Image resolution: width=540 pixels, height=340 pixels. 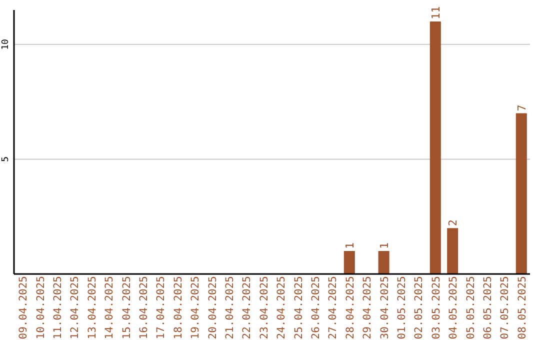 I want to click on x-tick-label: 04.05.2025, so click(x=454, y=308).